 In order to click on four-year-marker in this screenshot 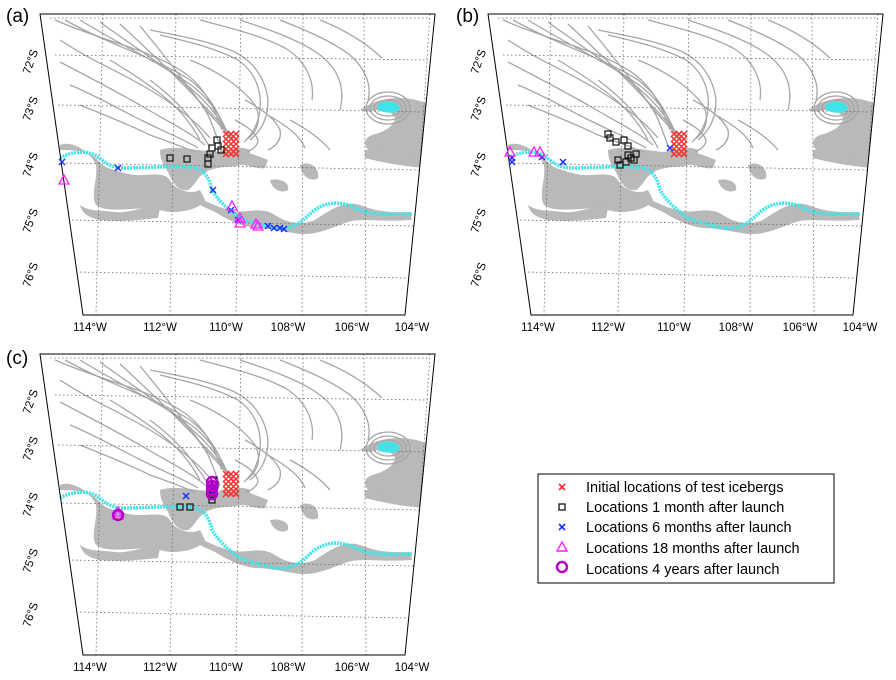, I will do `click(212, 494)`.